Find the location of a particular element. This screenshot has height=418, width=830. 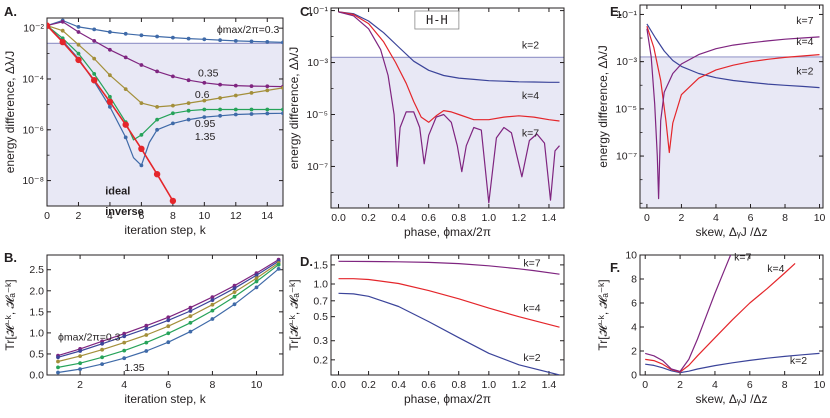

annotation-a-0: ϕmax/2π=0.3 is located at coordinates (248, 30).